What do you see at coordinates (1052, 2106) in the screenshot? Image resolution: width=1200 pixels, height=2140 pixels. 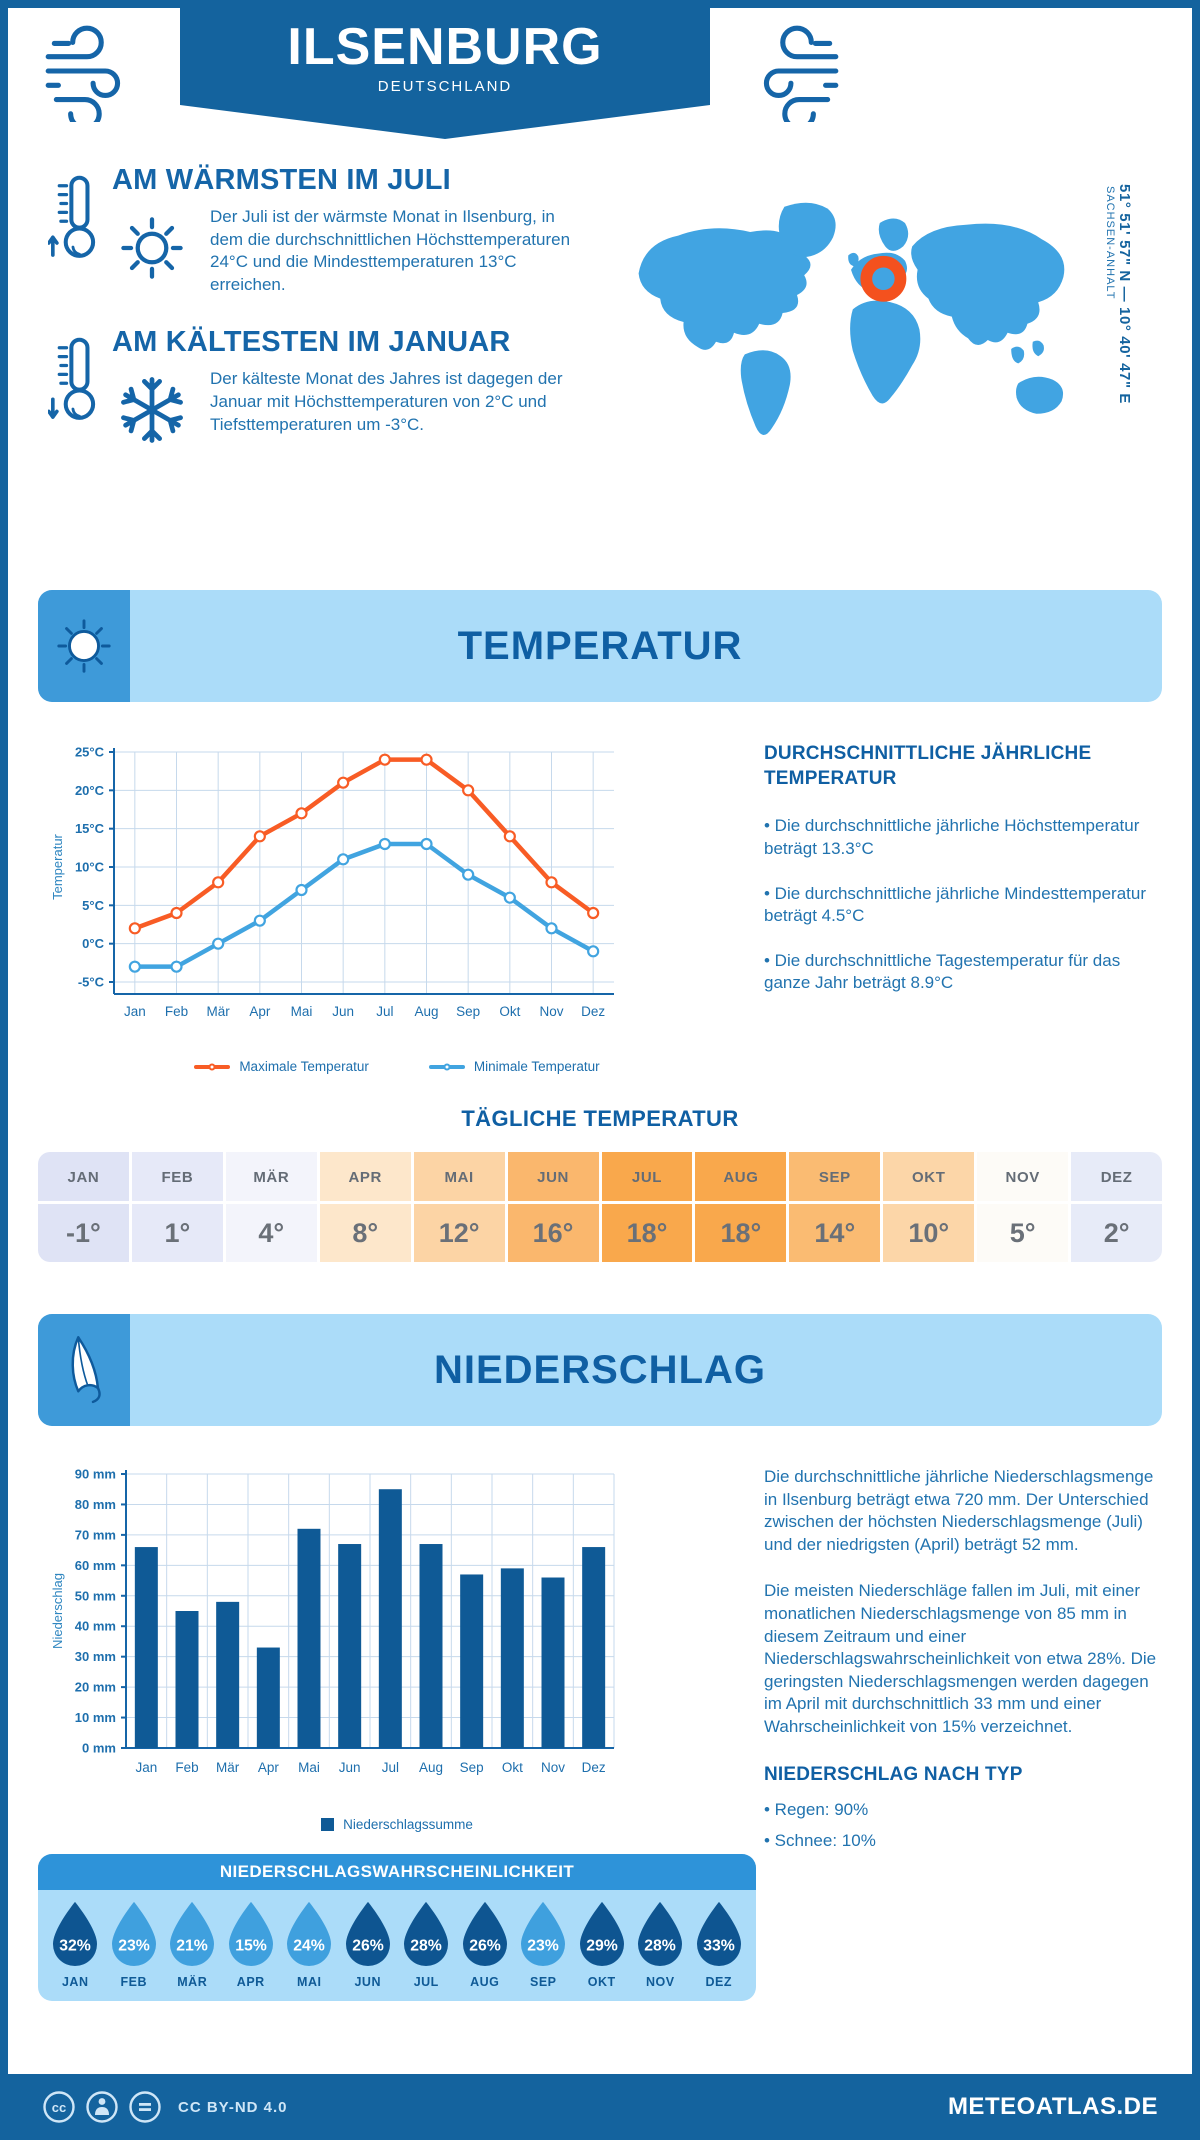 I see `site-name: METEOATLAS.DE` at bounding box center [1052, 2106].